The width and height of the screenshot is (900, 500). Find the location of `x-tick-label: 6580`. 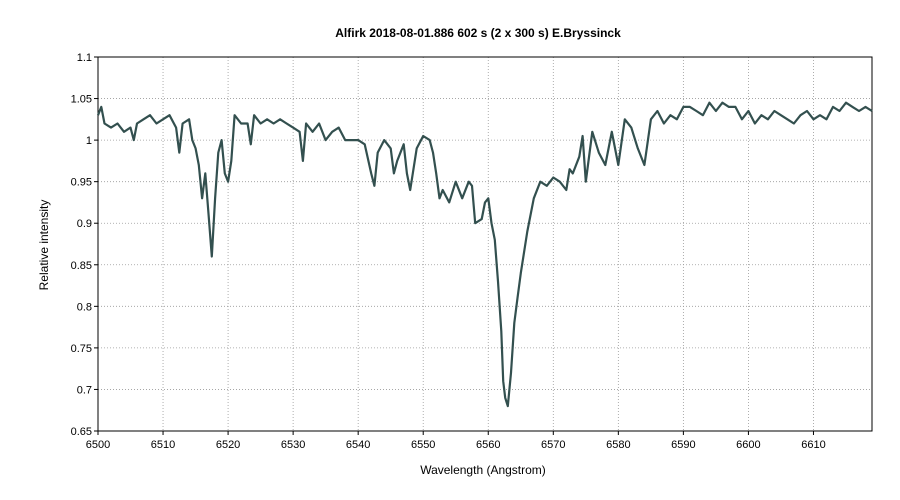

x-tick-label: 6580 is located at coordinates (618, 445).